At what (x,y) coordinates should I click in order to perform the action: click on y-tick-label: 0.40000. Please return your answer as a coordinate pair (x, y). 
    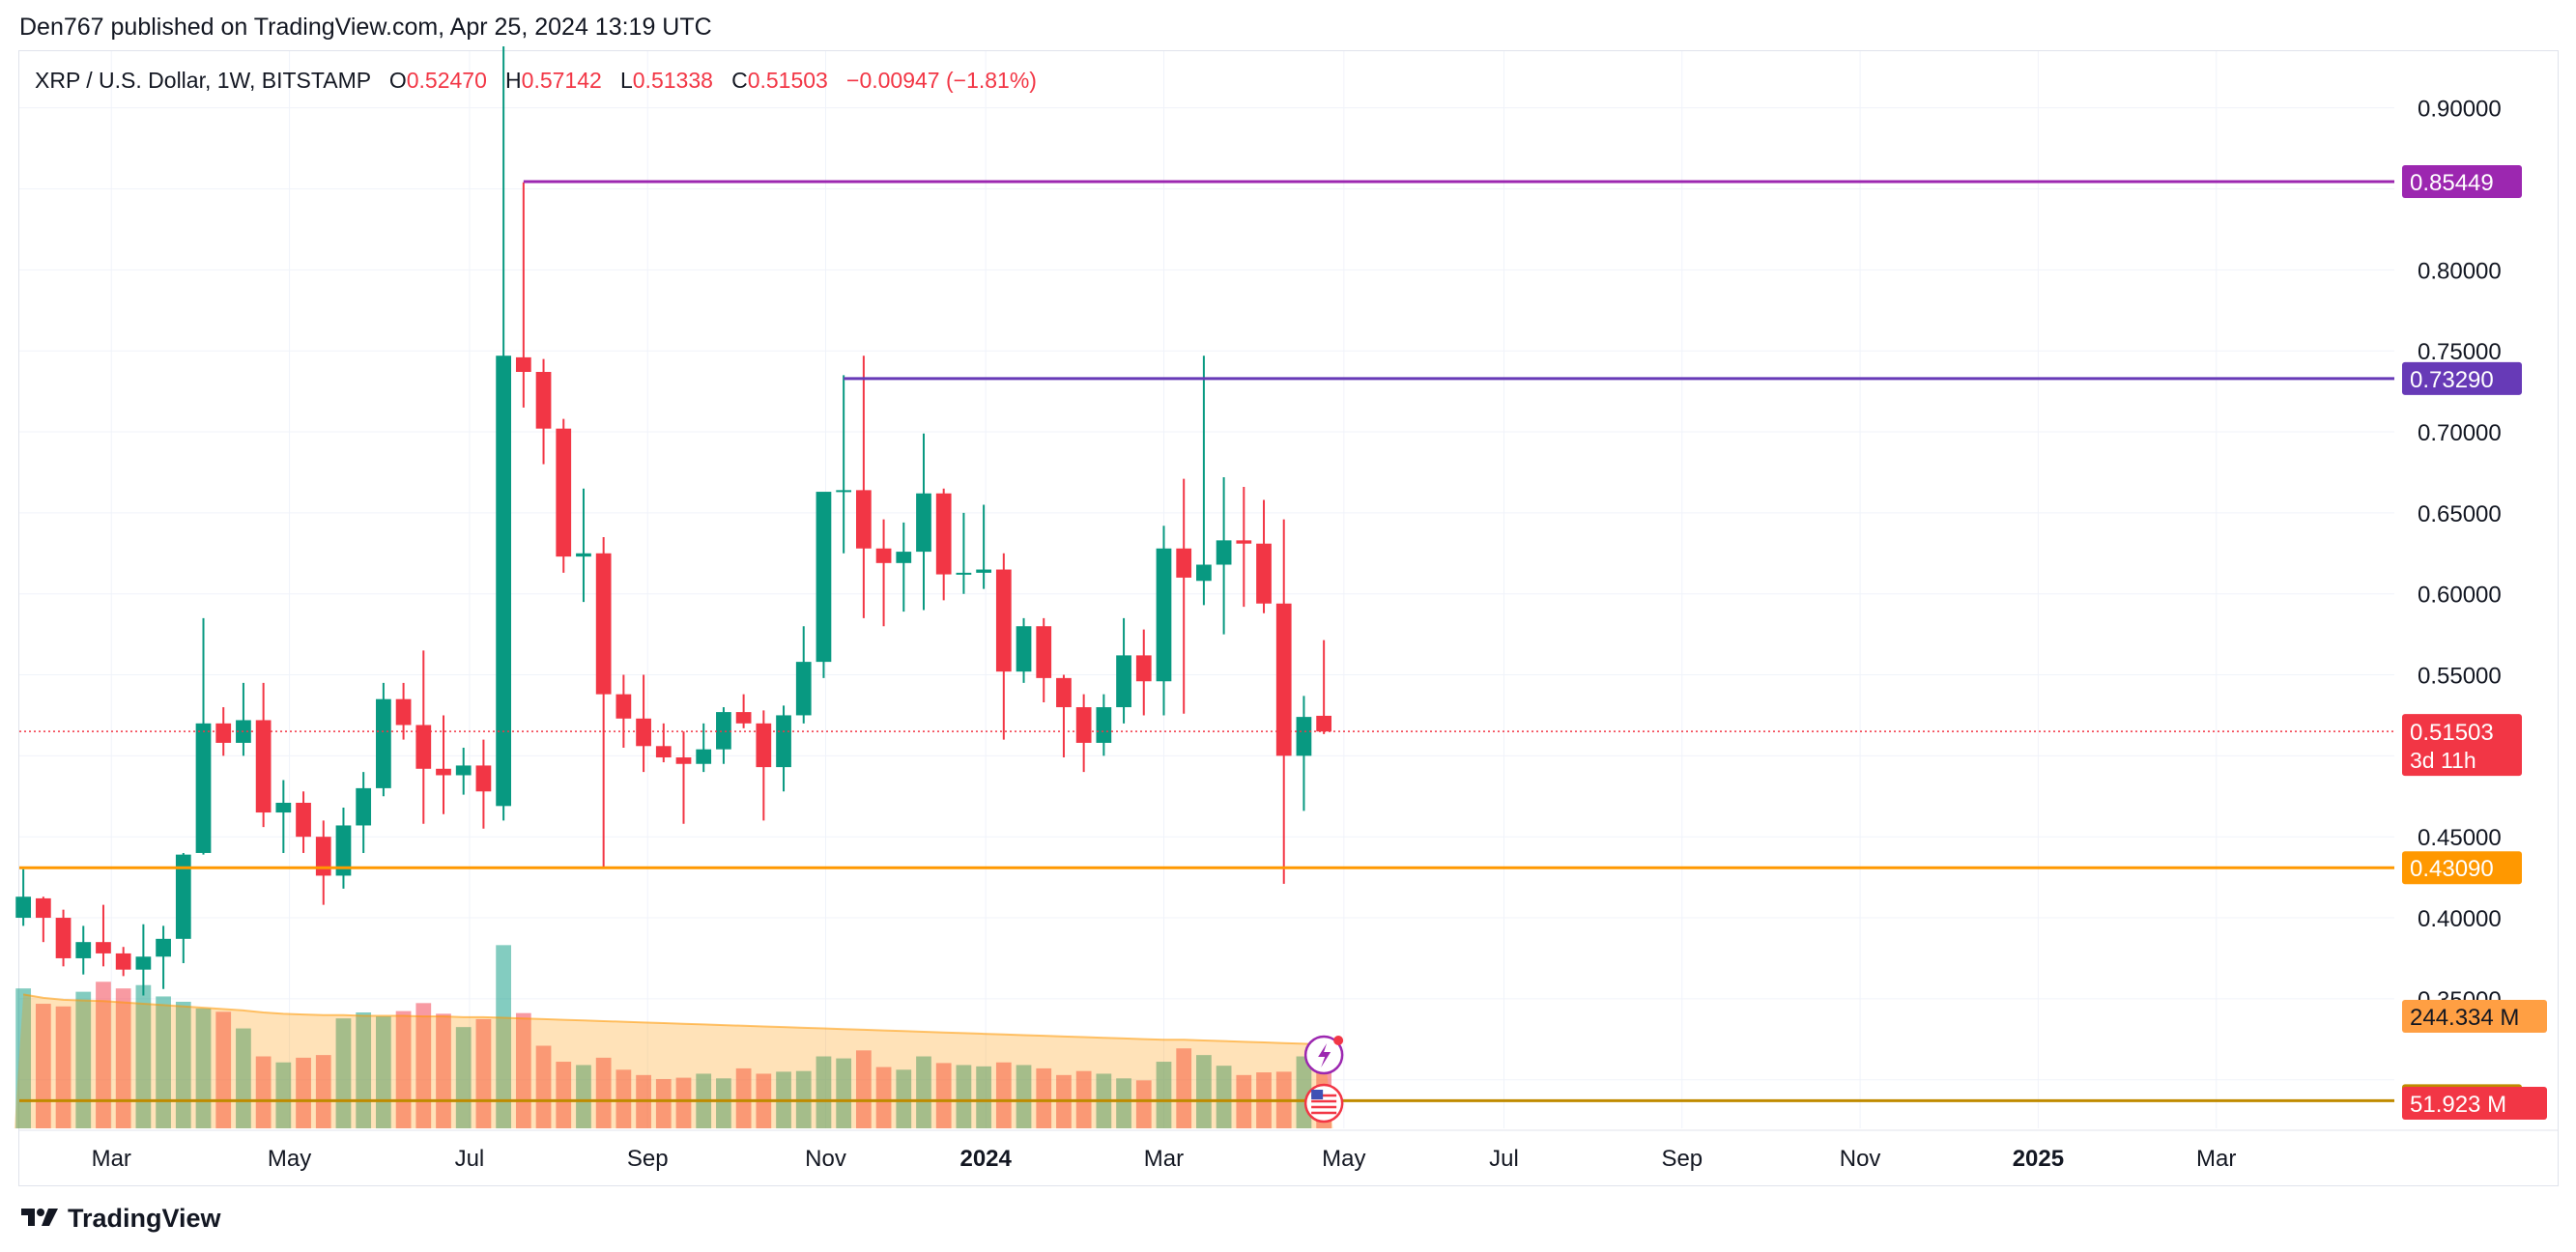
    Looking at the image, I should click on (2460, 919).